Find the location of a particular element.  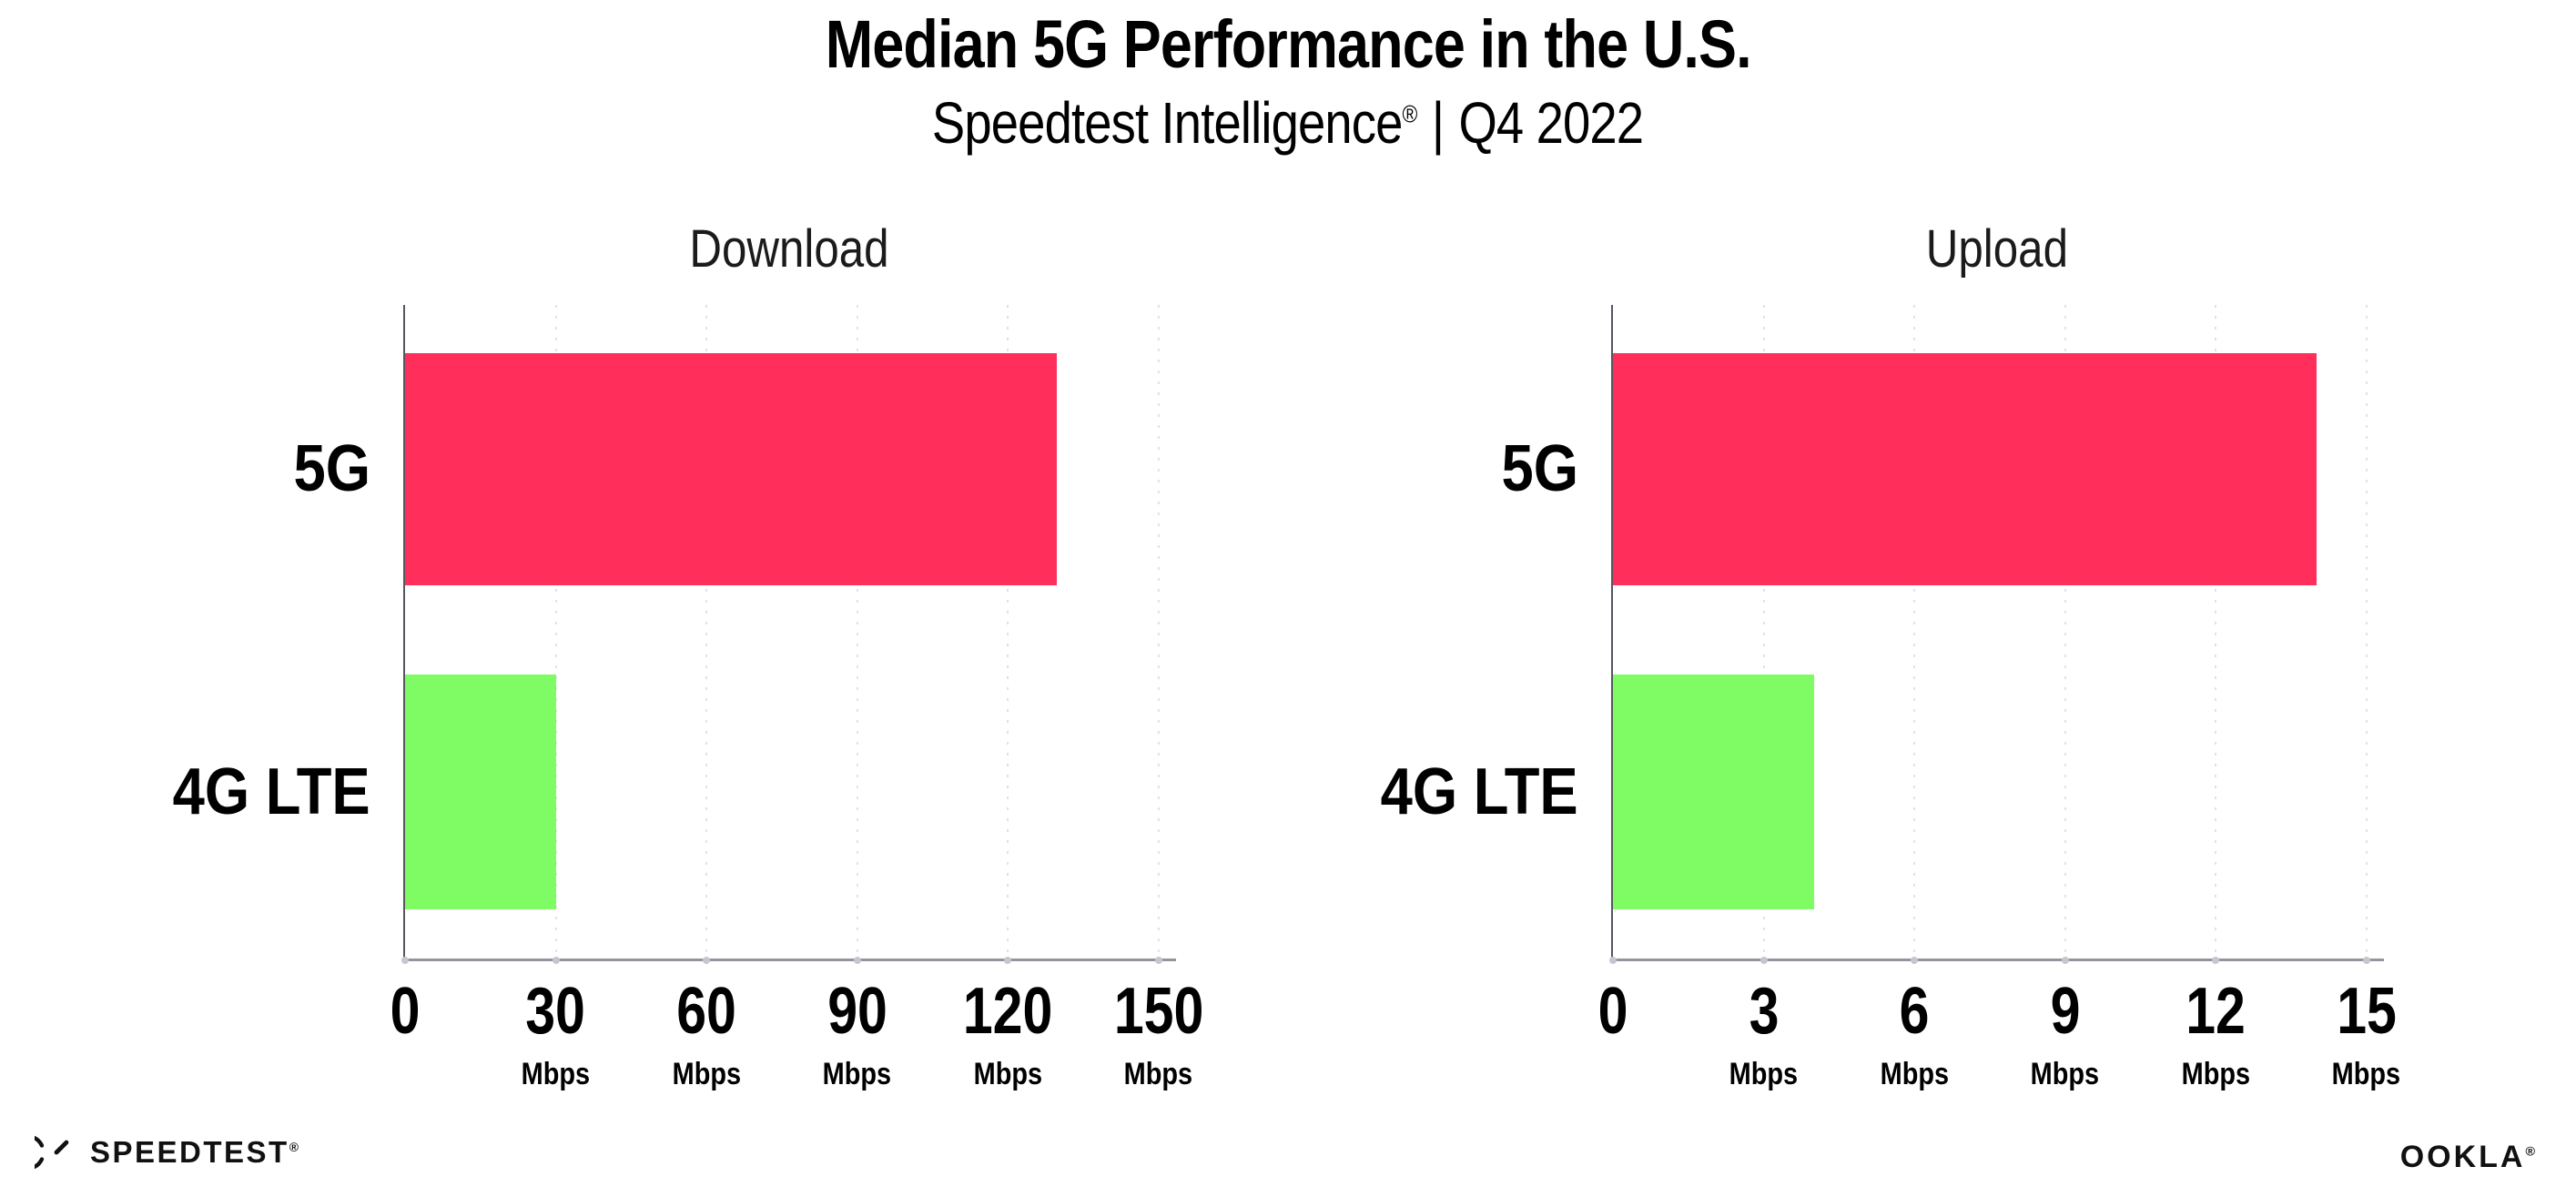

category-label-5g-upload: 5G is located at coordinates (1539, 469).